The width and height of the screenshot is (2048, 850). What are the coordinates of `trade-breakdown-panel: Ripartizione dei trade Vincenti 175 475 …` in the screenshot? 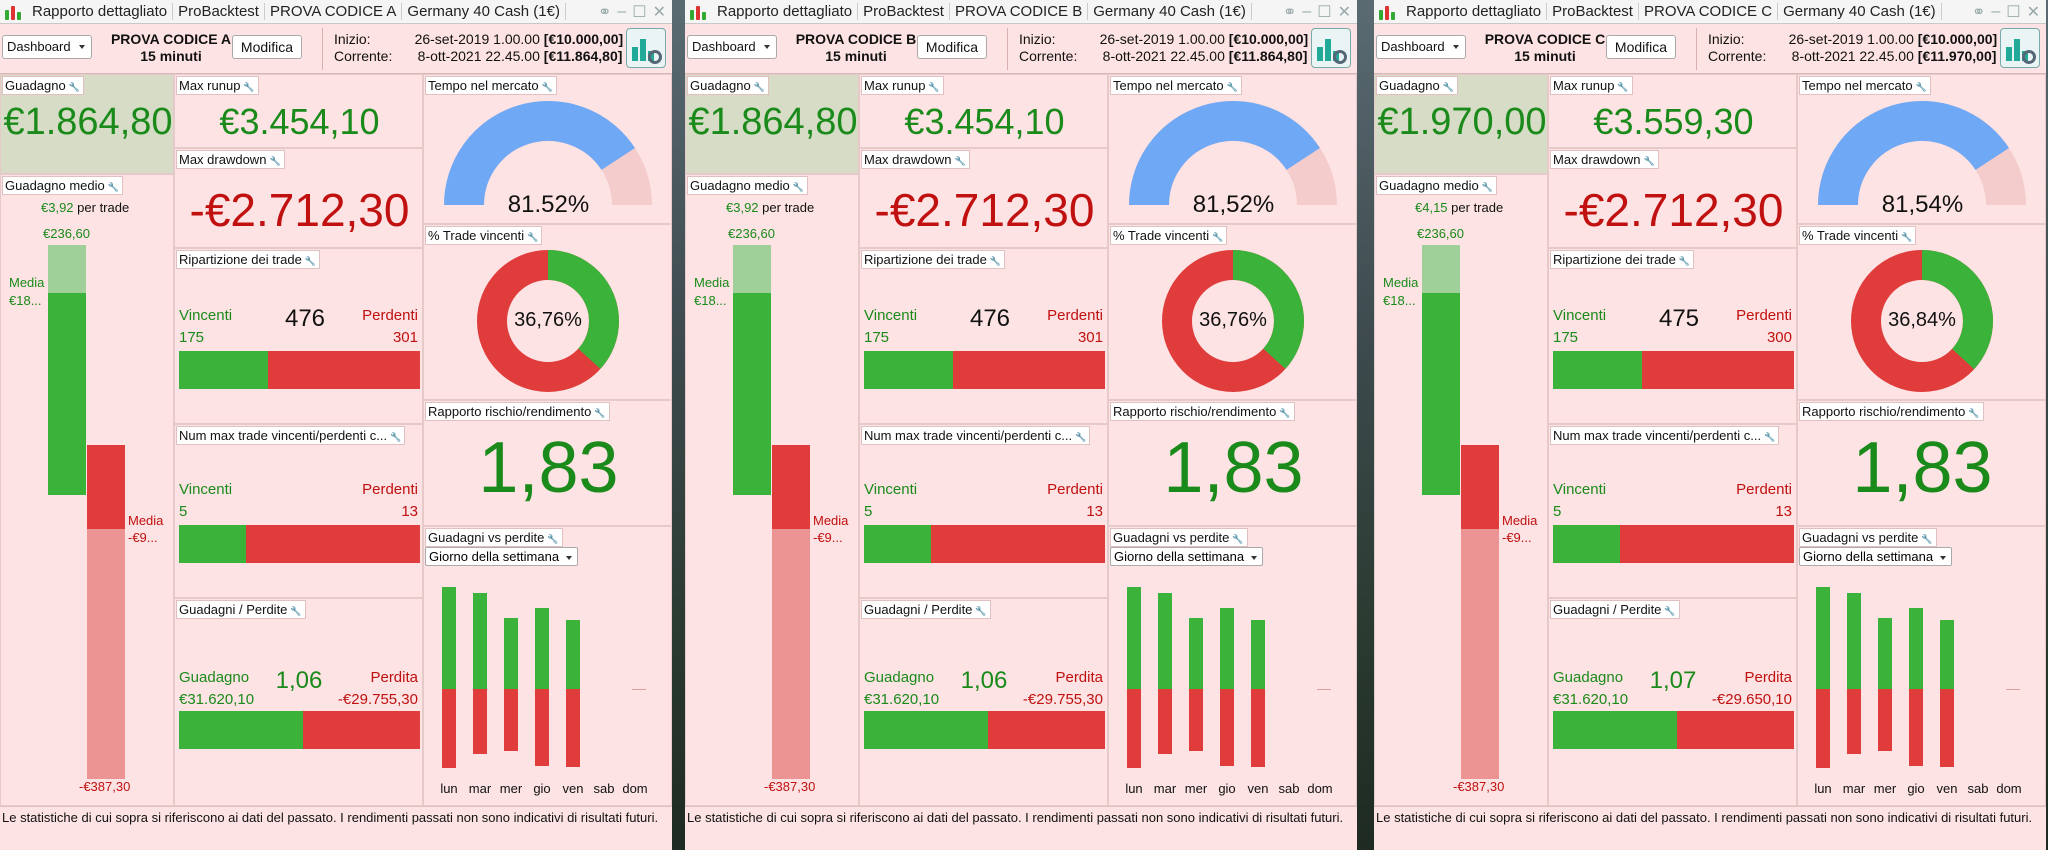 It's located at (1672, 336).